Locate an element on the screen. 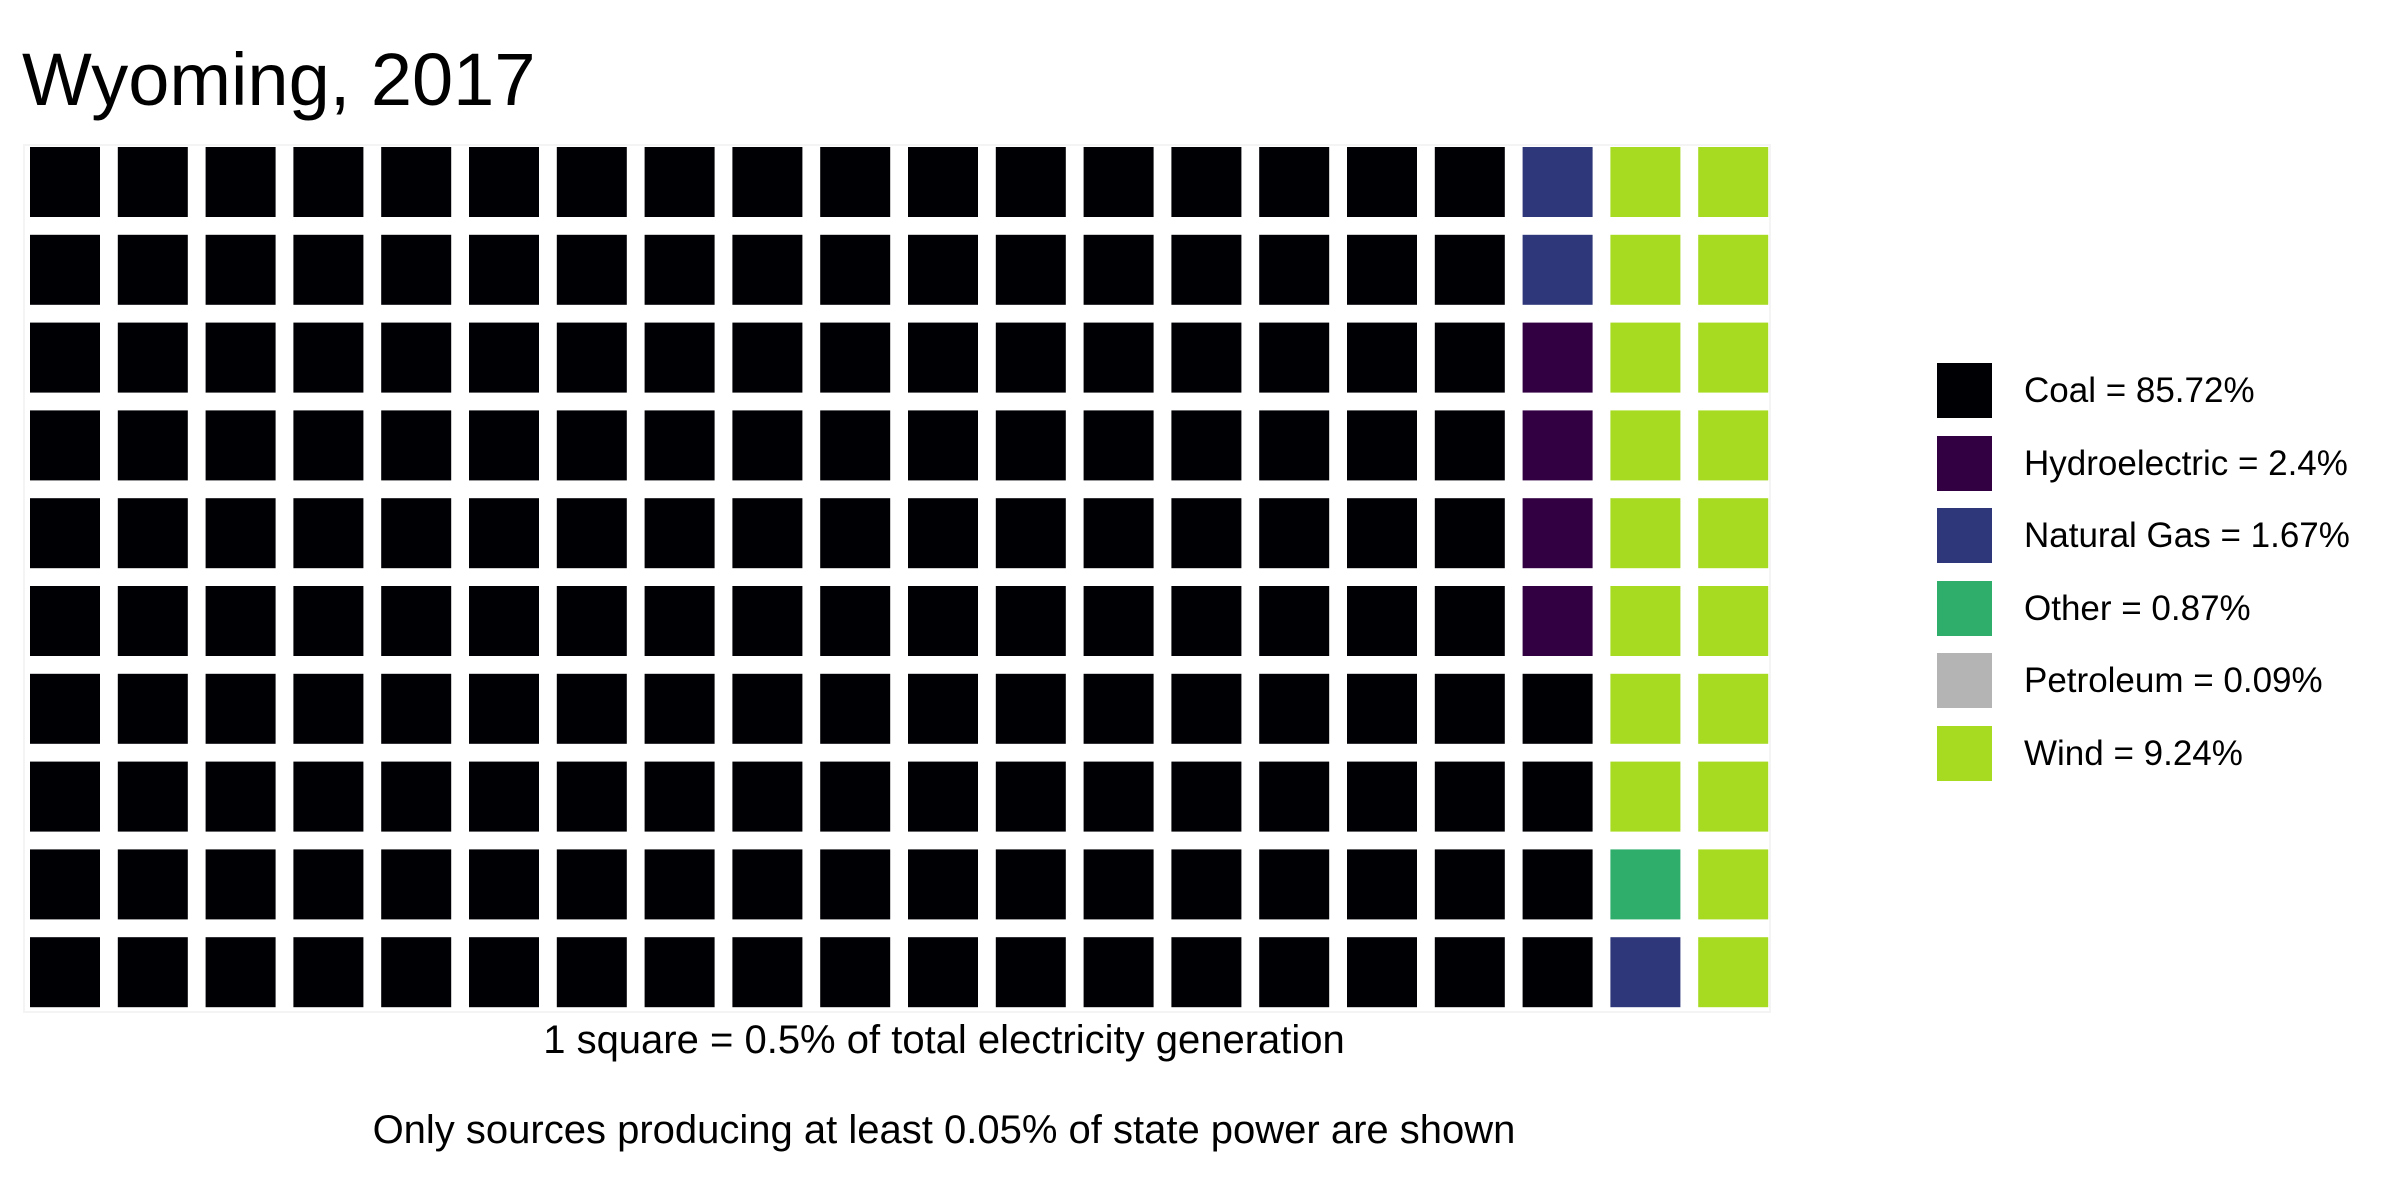 The width and height of the screenshot is (2400, 1200). legend-swatch-petroleum is located at coordinates (1964, 680).